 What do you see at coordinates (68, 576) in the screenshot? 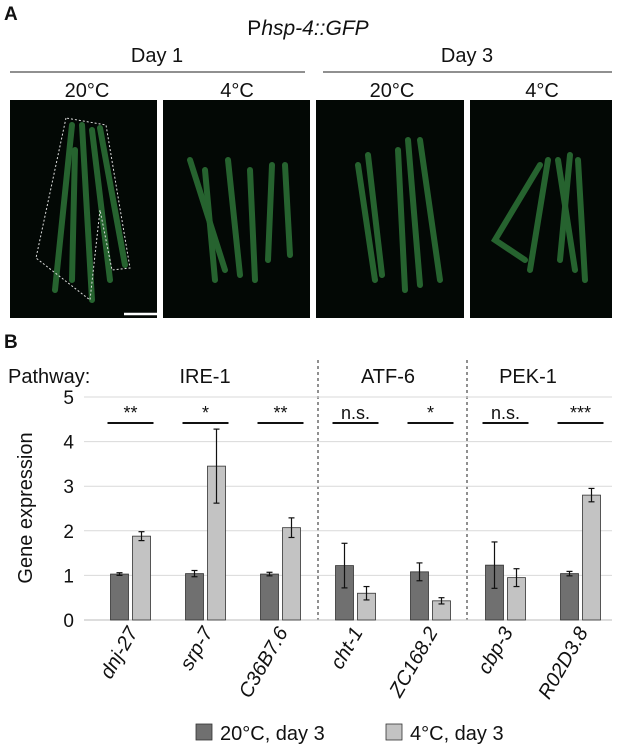
I see `y-tick-label: 1` at bounding box center [68, 576].